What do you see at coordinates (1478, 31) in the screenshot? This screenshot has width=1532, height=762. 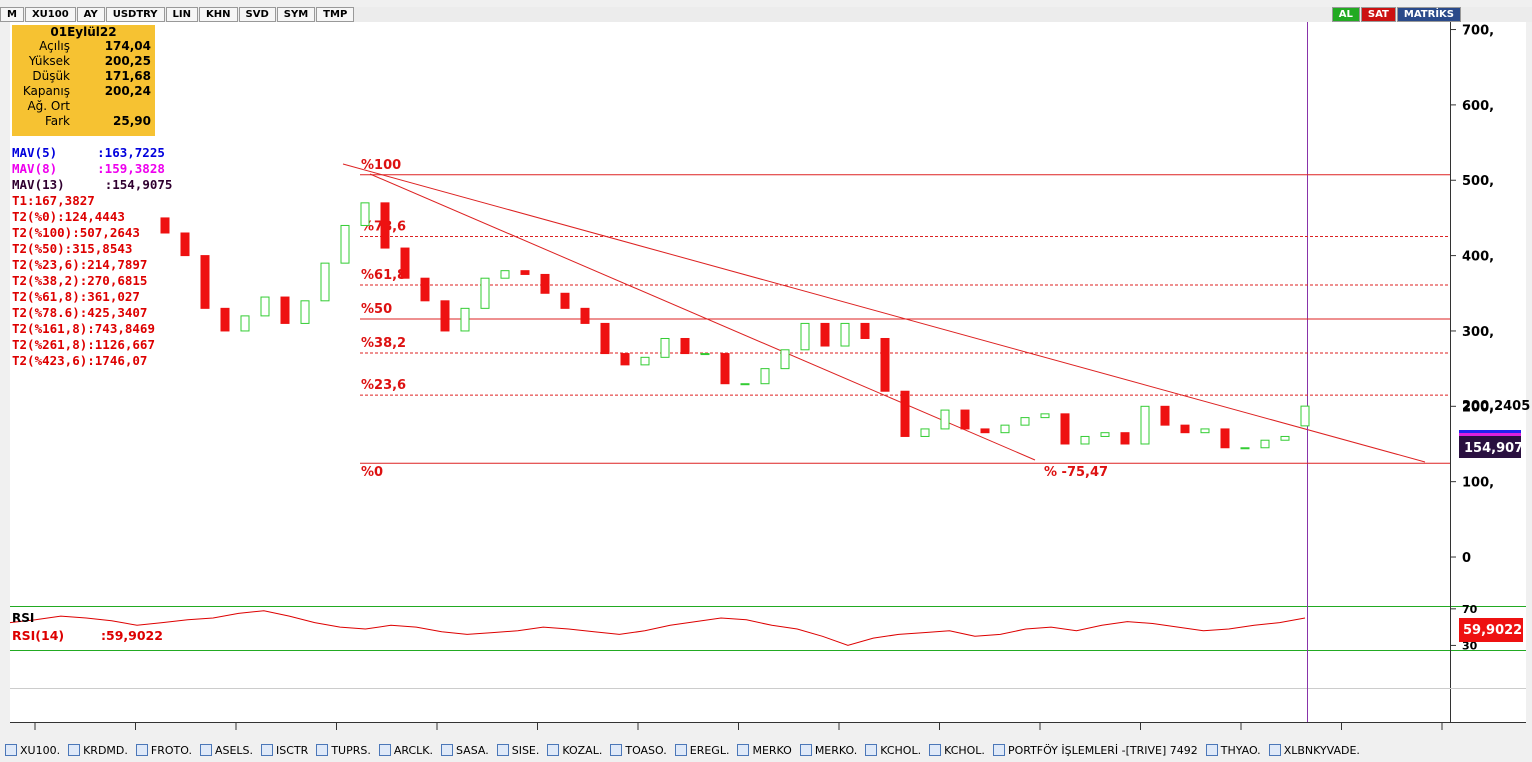 I see `y-tick-label: 700,` at bounding box center [1478, 31].